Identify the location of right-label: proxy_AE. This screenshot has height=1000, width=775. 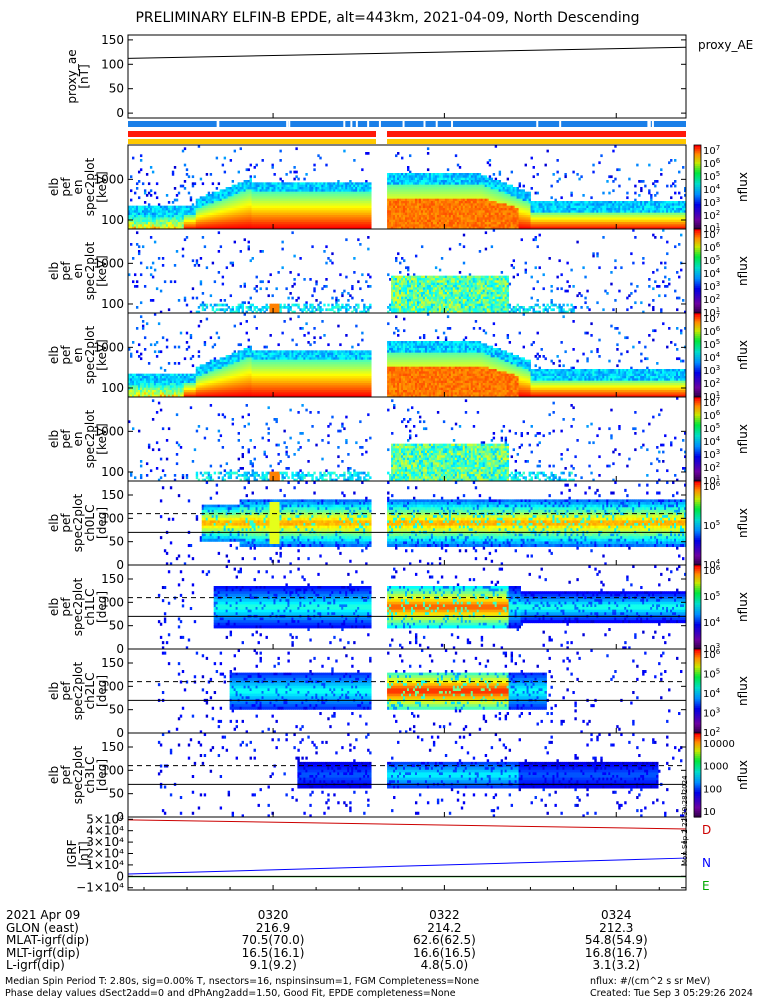
(725, 45).